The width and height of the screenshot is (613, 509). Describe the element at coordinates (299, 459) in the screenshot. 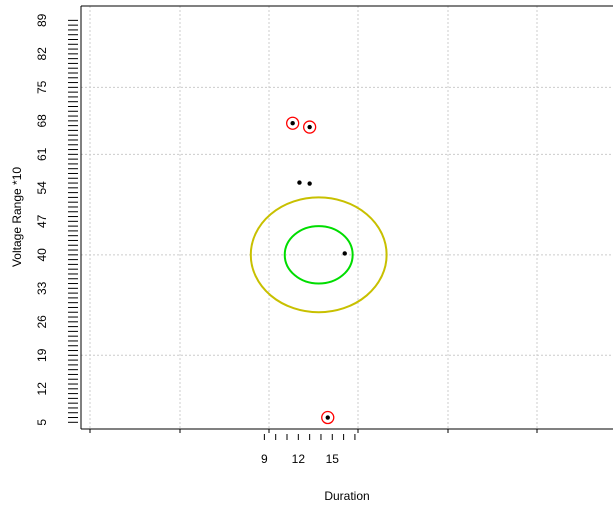

I see `x-tick-label: 12` at that location.